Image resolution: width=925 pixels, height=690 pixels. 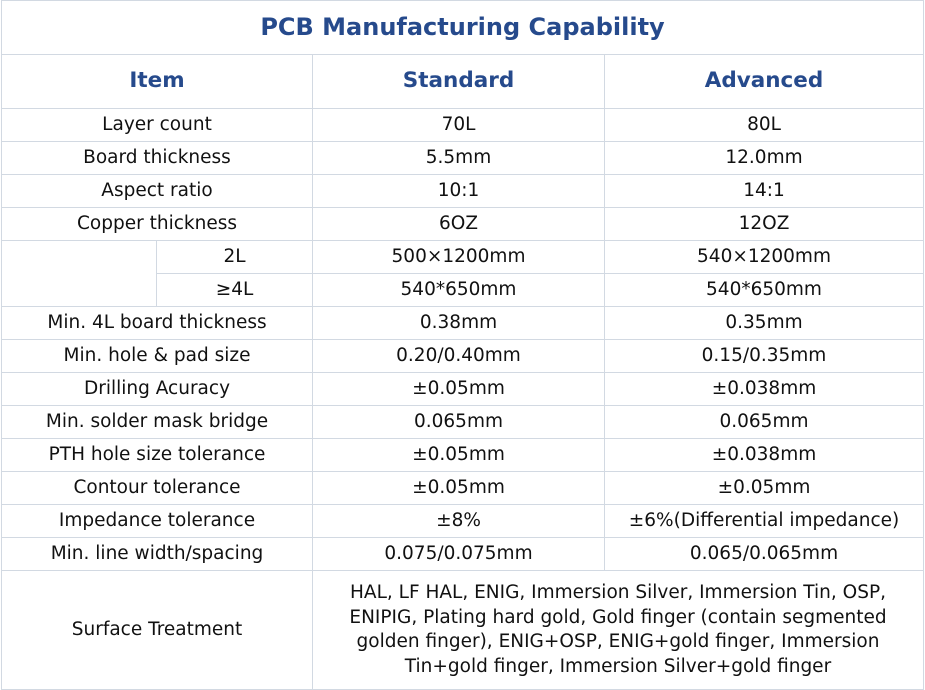 What do you see at coordinates (458, 191) in the screenshot?
I see `standard-value: 10:1` at bounding box center [458, 191].